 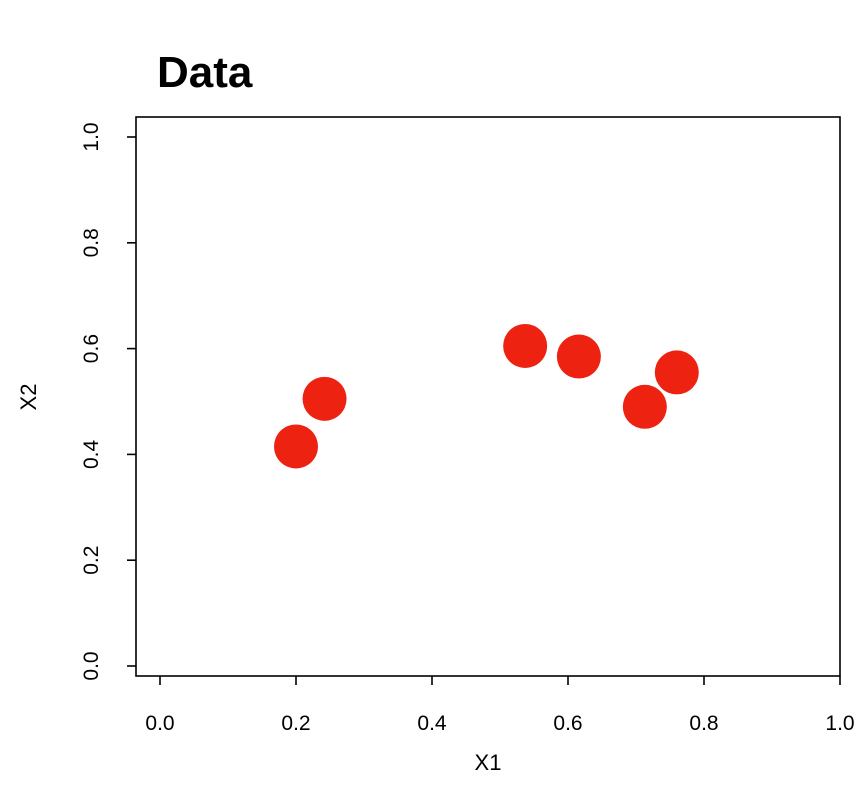 What do you see at coordinates (567, 723) in the screenshot?
I see `x-tick-label: 0.6` at bounding box center [567, 723].